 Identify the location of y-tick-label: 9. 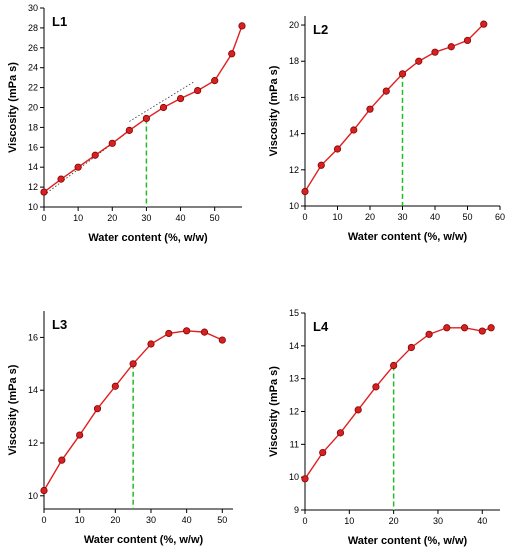
(296, 510).